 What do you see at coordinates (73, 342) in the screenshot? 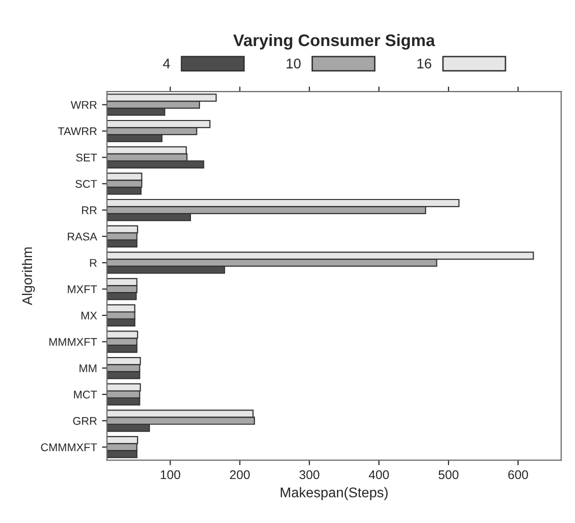
I see `y-tick-label: MMMXFT` at bounding box center [73, 342].